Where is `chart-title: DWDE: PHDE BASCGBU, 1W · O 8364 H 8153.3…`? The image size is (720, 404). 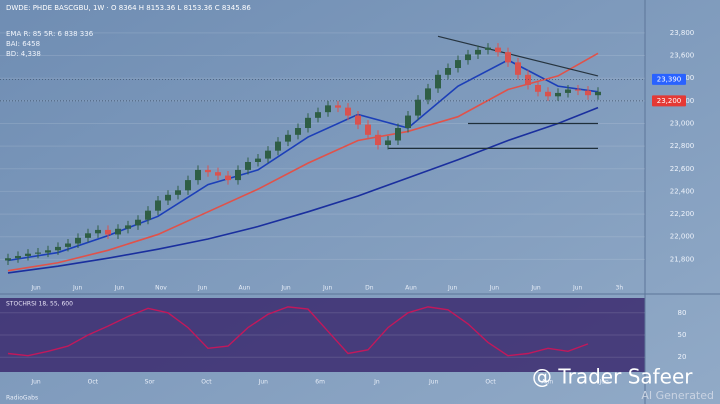 chart-title: DWDE: PHDE BASCGBU, 1W · O 8364 H 8153.3… is located at coordinates (128, 8).